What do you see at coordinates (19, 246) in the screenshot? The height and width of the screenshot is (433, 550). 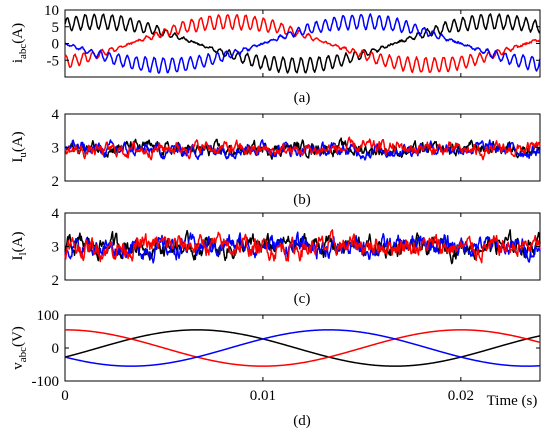 I see `panel-c-ylabel: Il(A)` at bounding box center [19, 246].